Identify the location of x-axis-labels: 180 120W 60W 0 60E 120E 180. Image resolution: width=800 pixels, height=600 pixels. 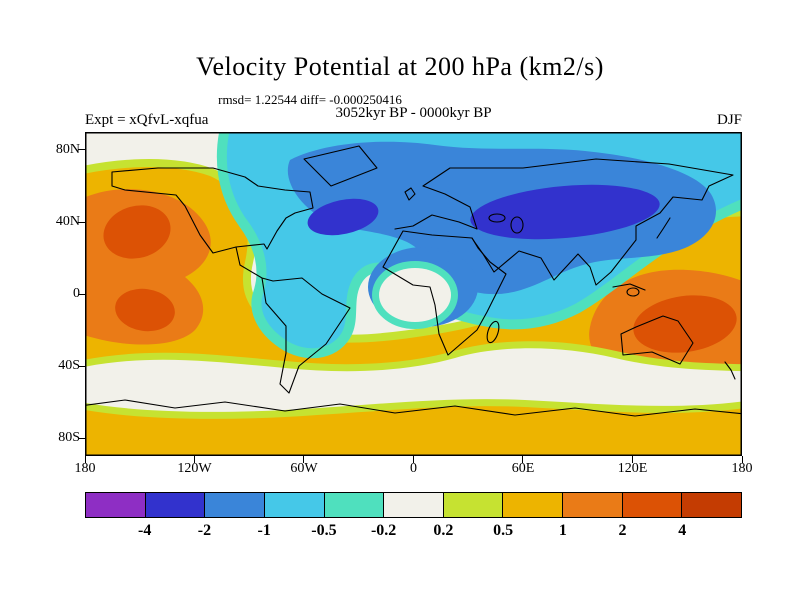
(414, 471).